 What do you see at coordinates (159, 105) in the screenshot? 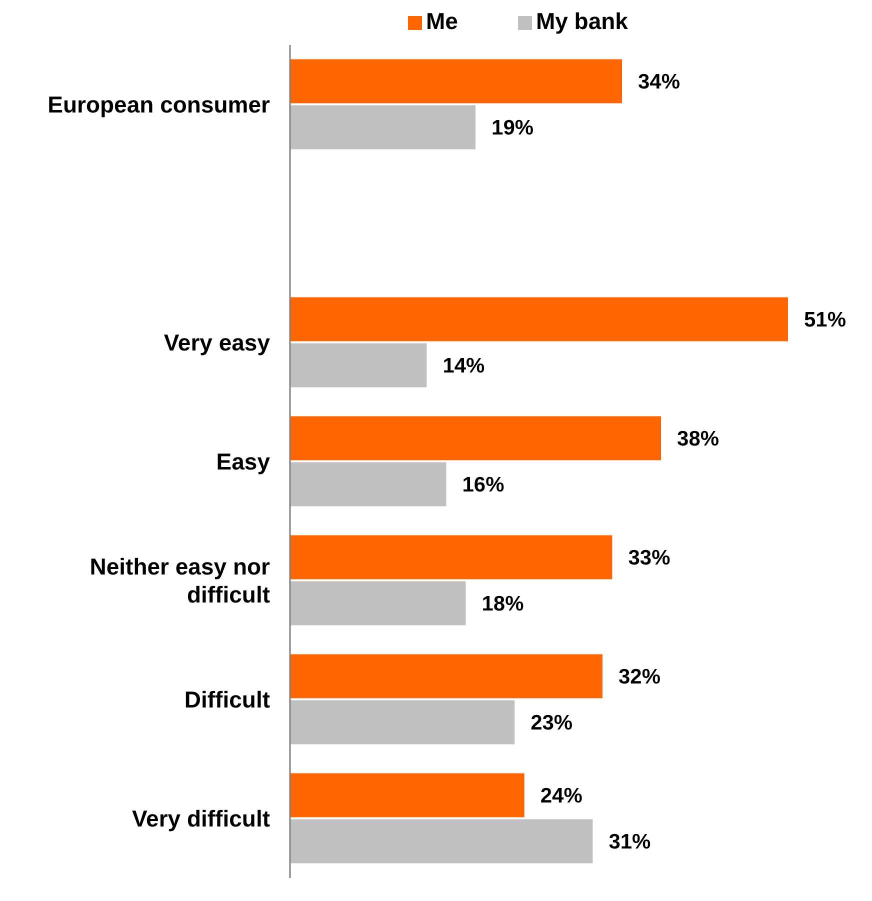
I see `y-tick-label: European consumer` at bounding box center [159, 105].